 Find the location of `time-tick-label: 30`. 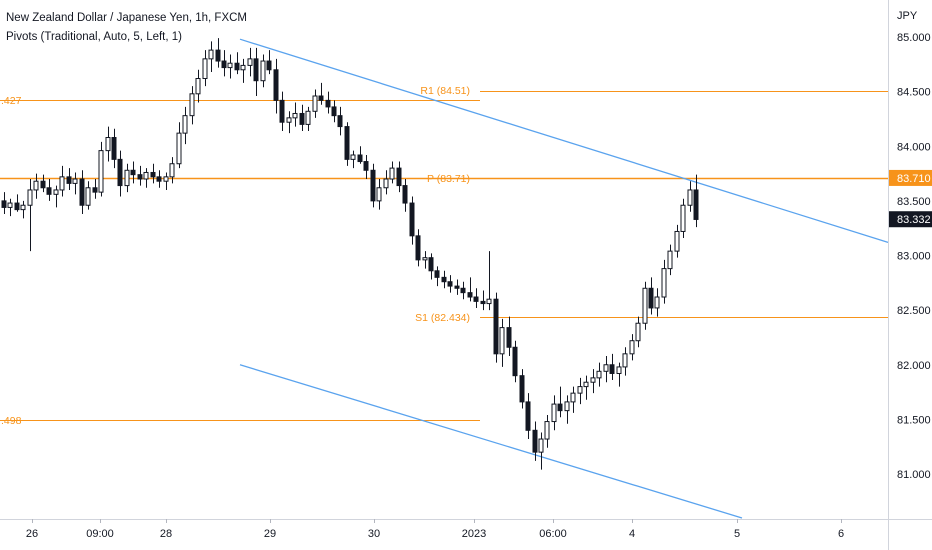

time-tick-label: 30 is located at coordinates (374, 534).